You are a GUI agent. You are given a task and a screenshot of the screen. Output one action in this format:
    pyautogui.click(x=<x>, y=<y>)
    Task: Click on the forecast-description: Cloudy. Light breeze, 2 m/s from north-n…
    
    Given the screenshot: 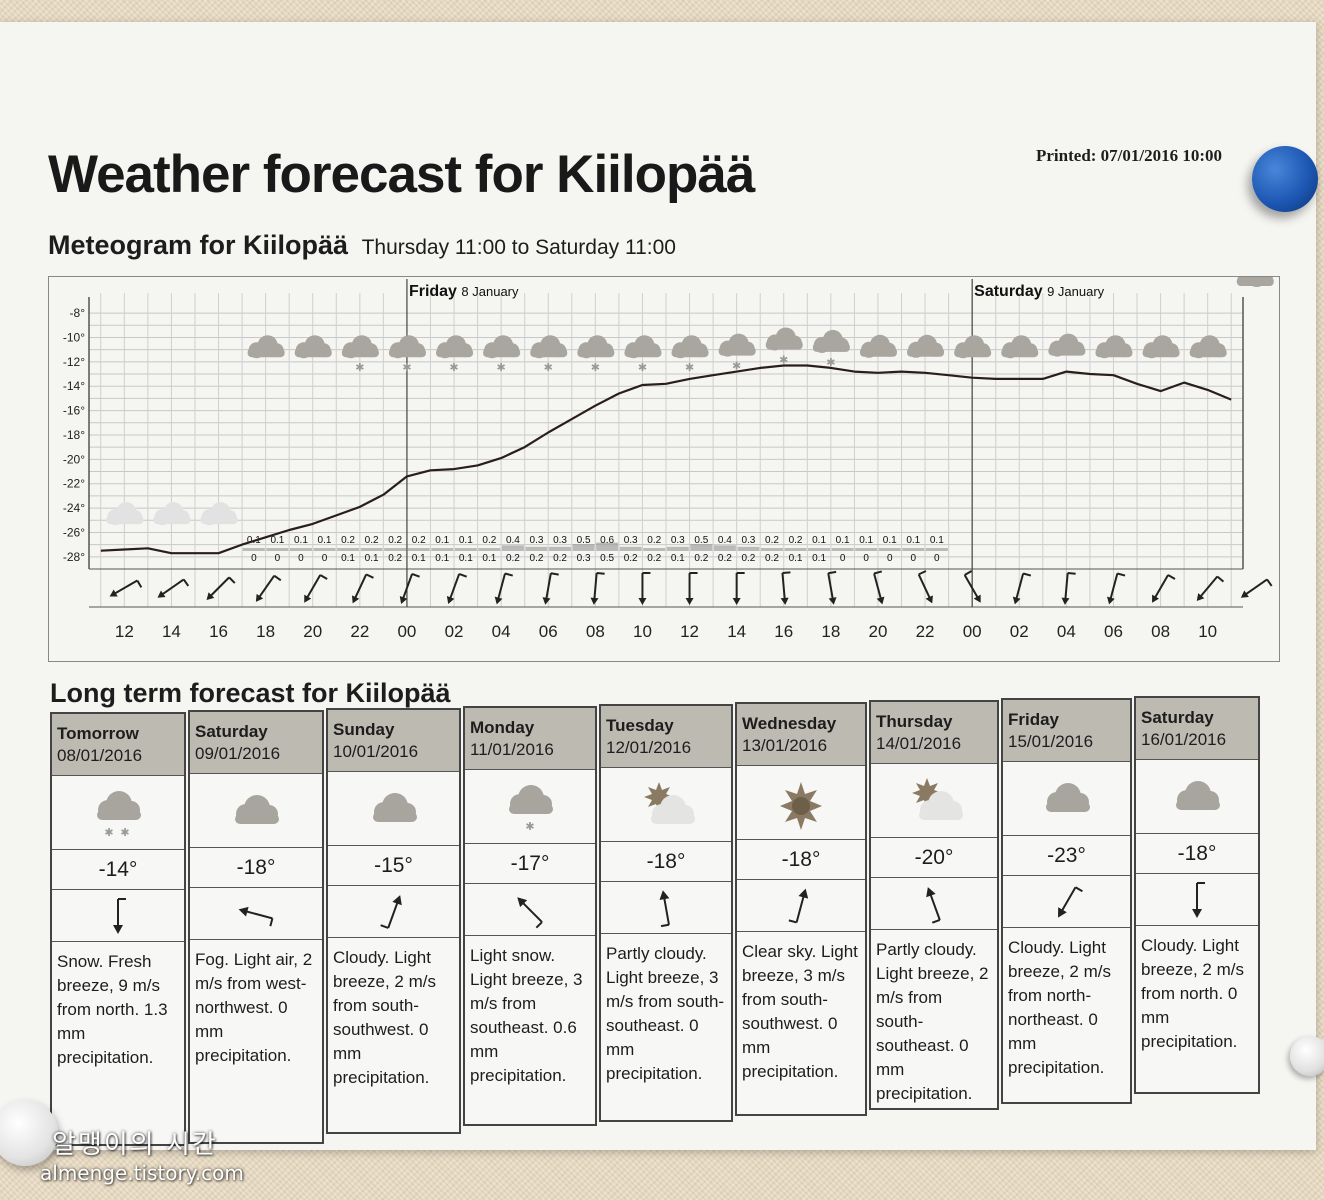 What is the action you would take?
    pyautogui.click(x=1059, y=1007)
    